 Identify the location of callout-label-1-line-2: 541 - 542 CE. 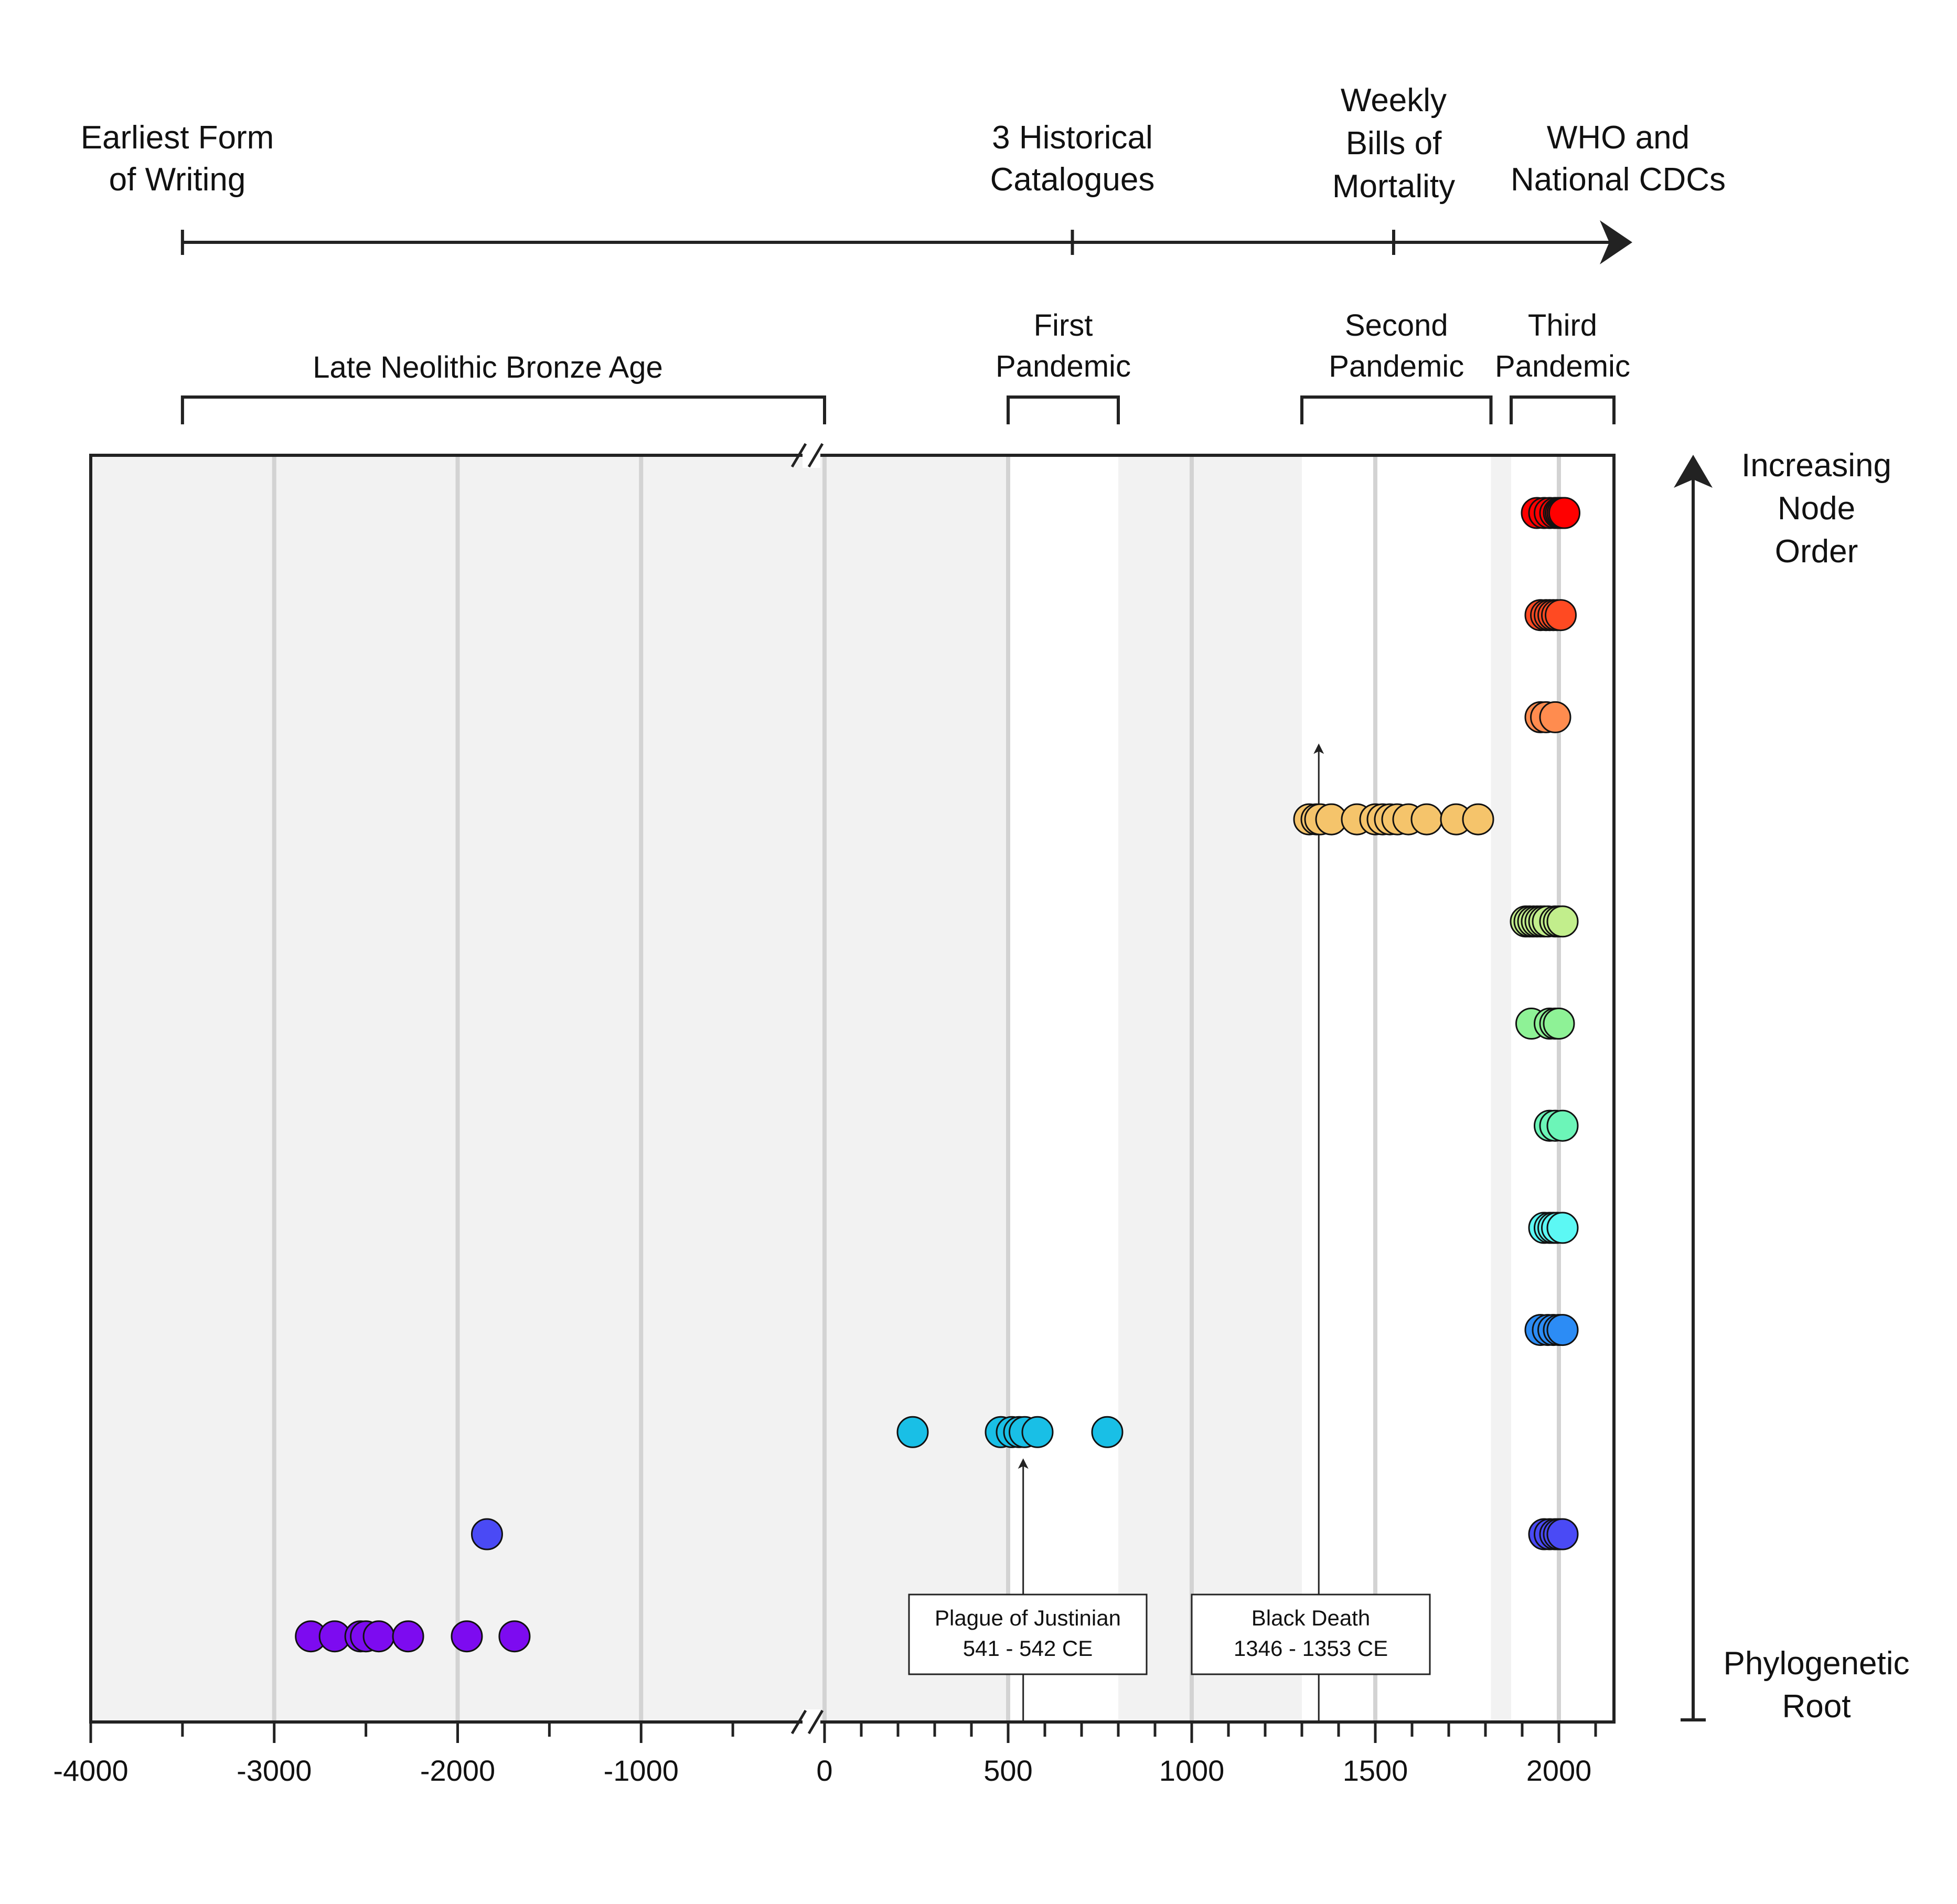
(1028, 1649).